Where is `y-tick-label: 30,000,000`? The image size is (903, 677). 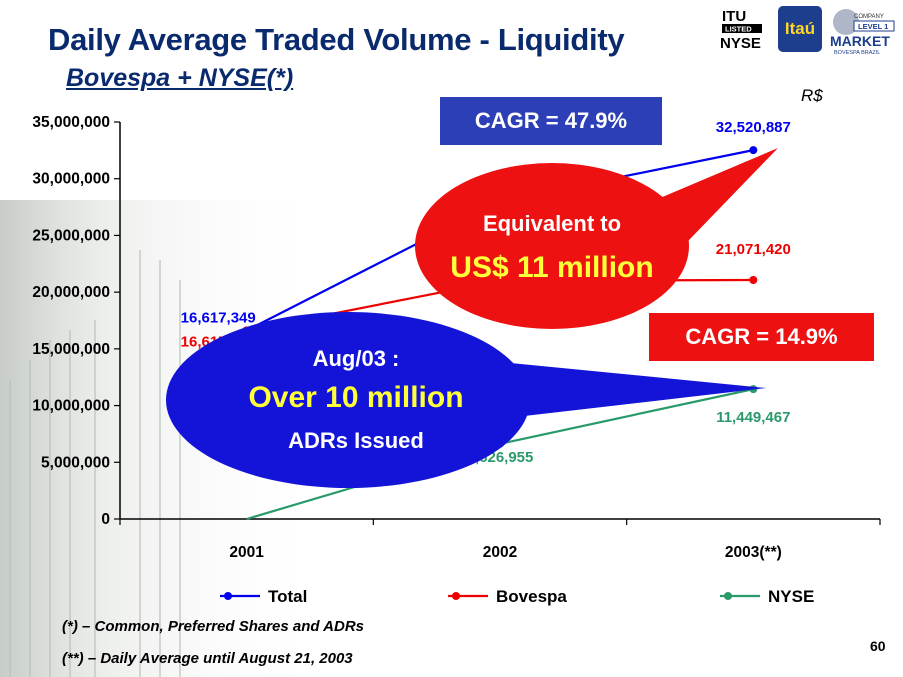
y-tick-label: 30,000,000 is located at coordinates (71, 179).